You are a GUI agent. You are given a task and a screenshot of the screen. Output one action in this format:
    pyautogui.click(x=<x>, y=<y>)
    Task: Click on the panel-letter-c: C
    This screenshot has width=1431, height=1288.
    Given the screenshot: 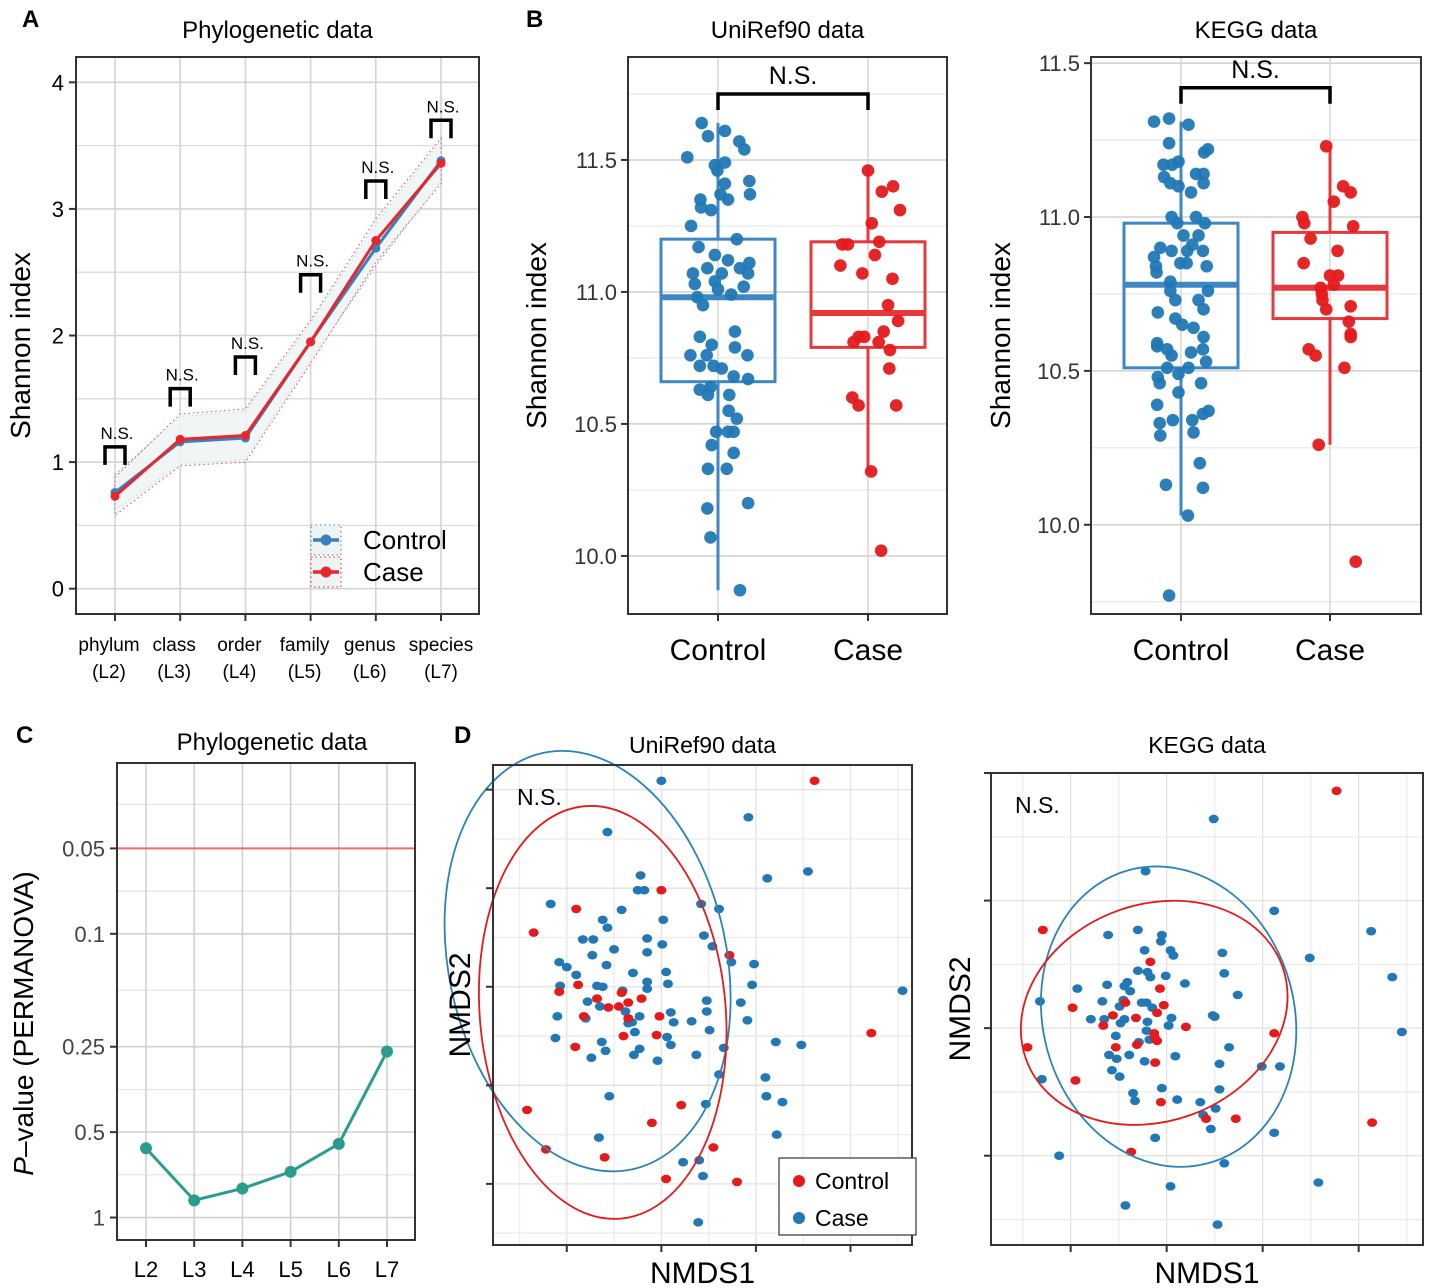 What is the action you would take?
    pyautogui.click(x=25, y=735)
    